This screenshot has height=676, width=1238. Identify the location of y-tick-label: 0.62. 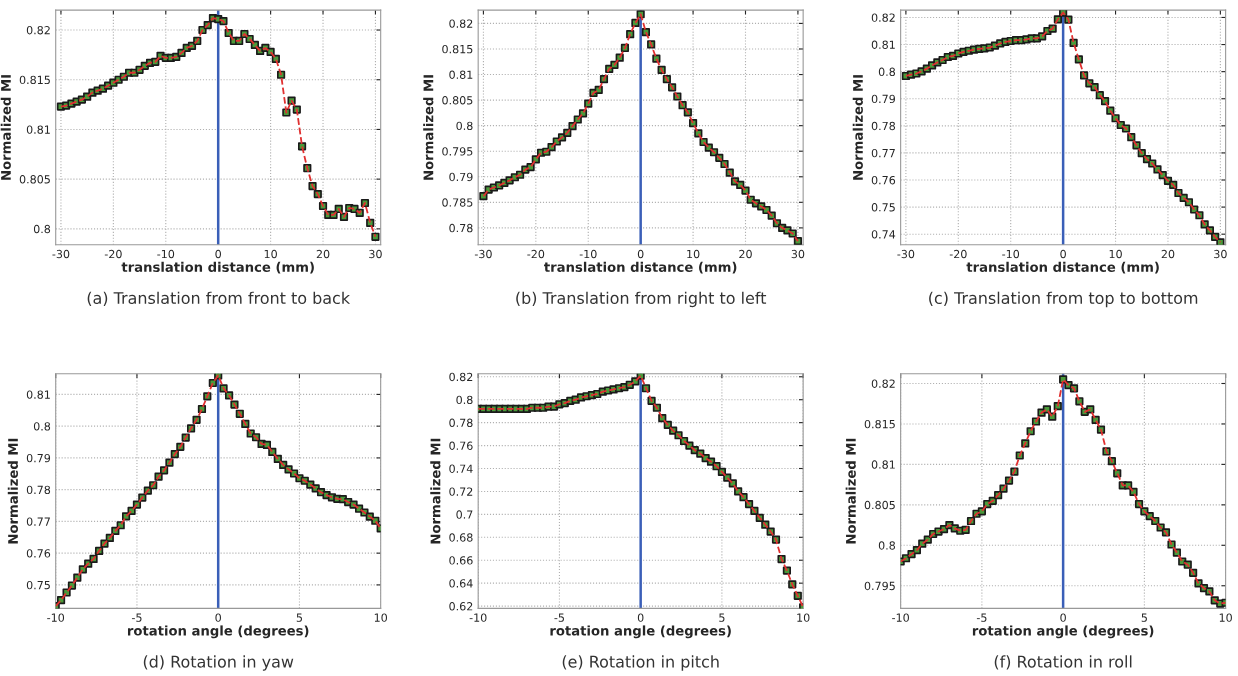
(461, 606).